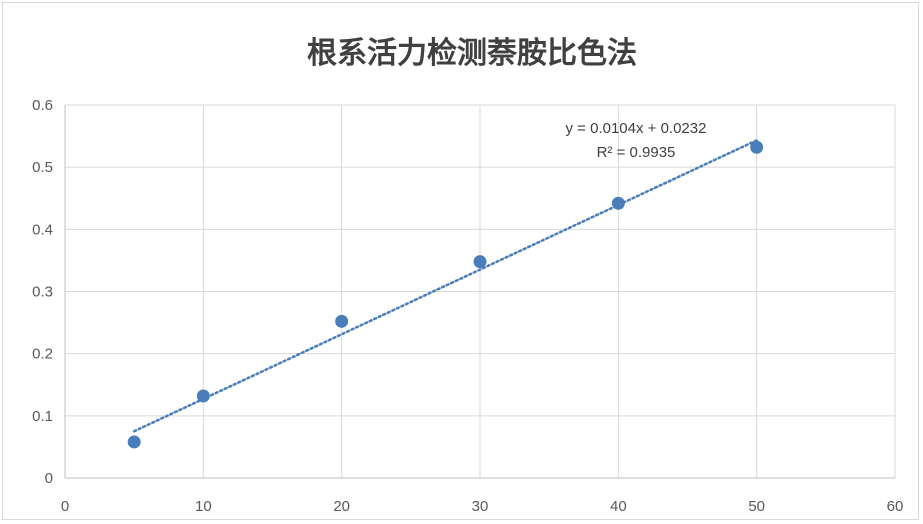 Image resolution: width=923 pixels, height=524 pixels. What do you see at coordinates (42, 167) in the screenshot?
I see `y-tick-label: 0.5` at bounding box center [42, 167].